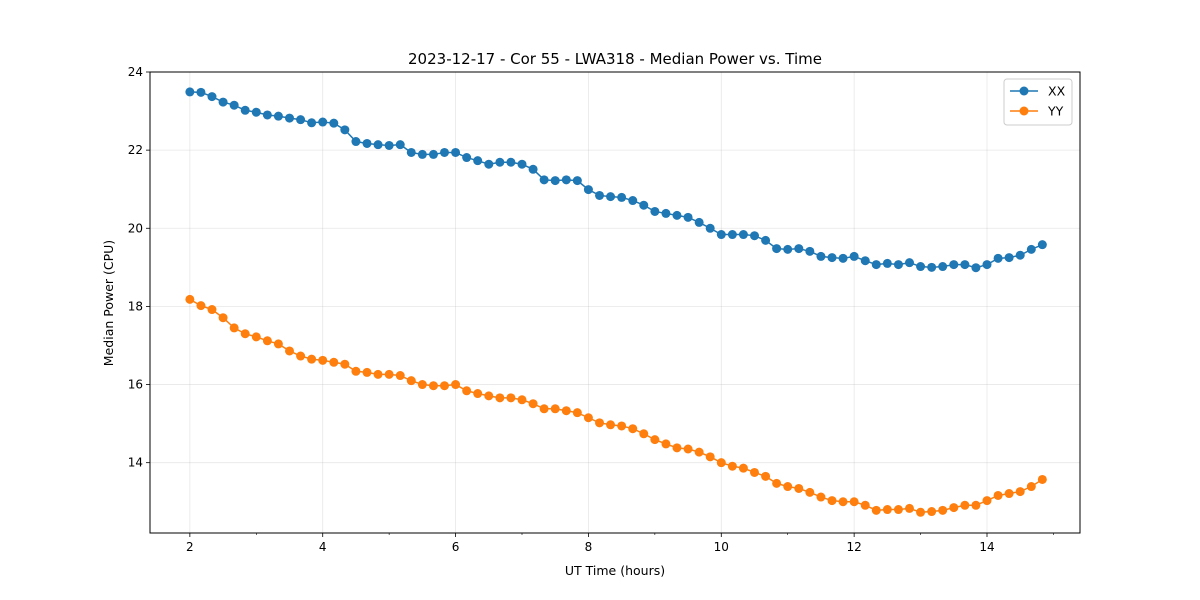  What do you see at coordinates (190, 547) in the screenshot?
I see `x-tick-label: 2` at bounding box center [190, 547].